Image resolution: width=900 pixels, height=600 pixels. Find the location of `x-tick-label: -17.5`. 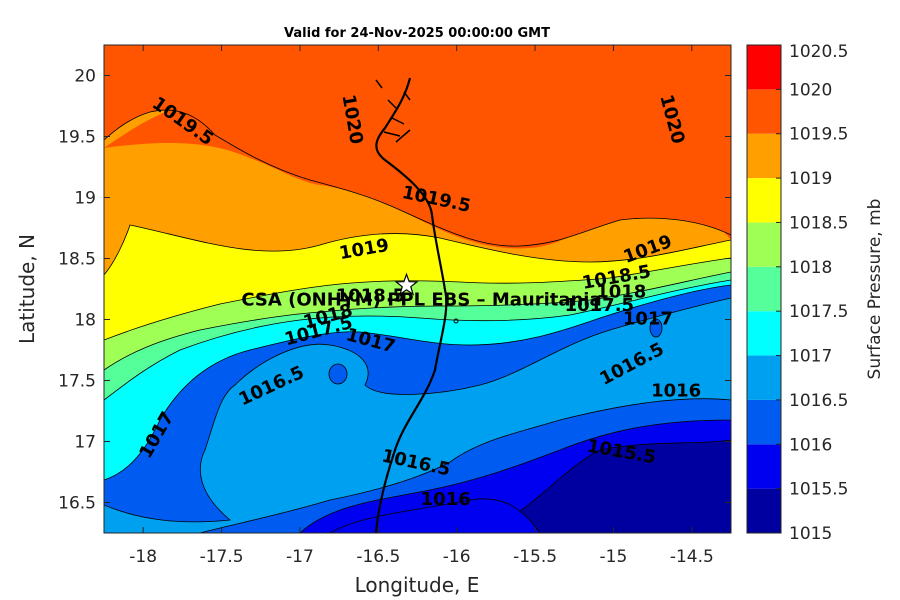

x-tick-label: -17.5 is located at coordinates (222, 557).